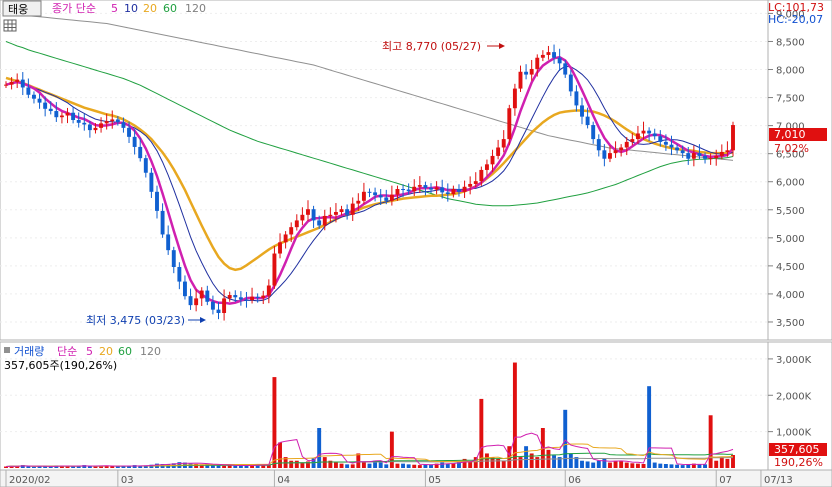  Describe the element at coordinates (150, 8) in the screenshot. I see `legend-ma20: 20` at that location.